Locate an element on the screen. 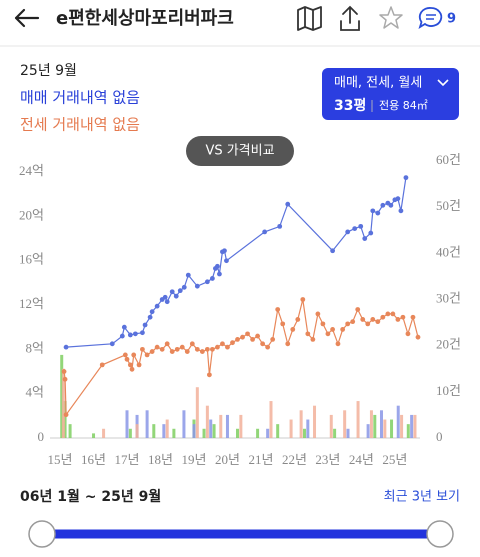 Image resolution: width=480 pixels, height=557 pixels. y-tick-label: 16억 is located at coordinates (31, 259).